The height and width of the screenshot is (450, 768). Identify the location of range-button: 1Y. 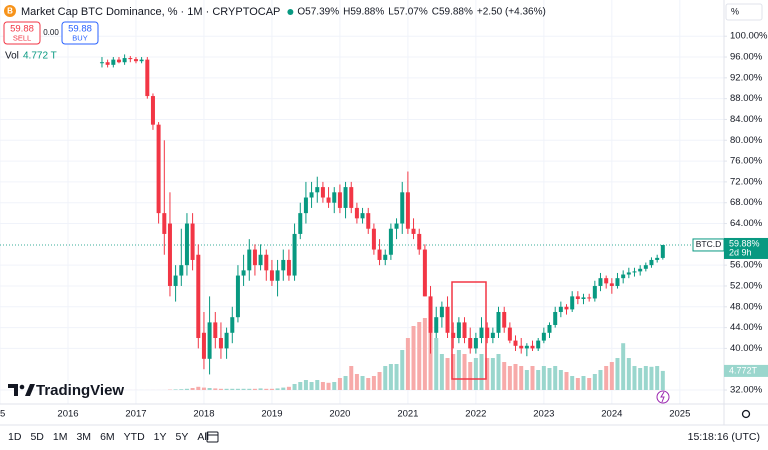
(160, 437).